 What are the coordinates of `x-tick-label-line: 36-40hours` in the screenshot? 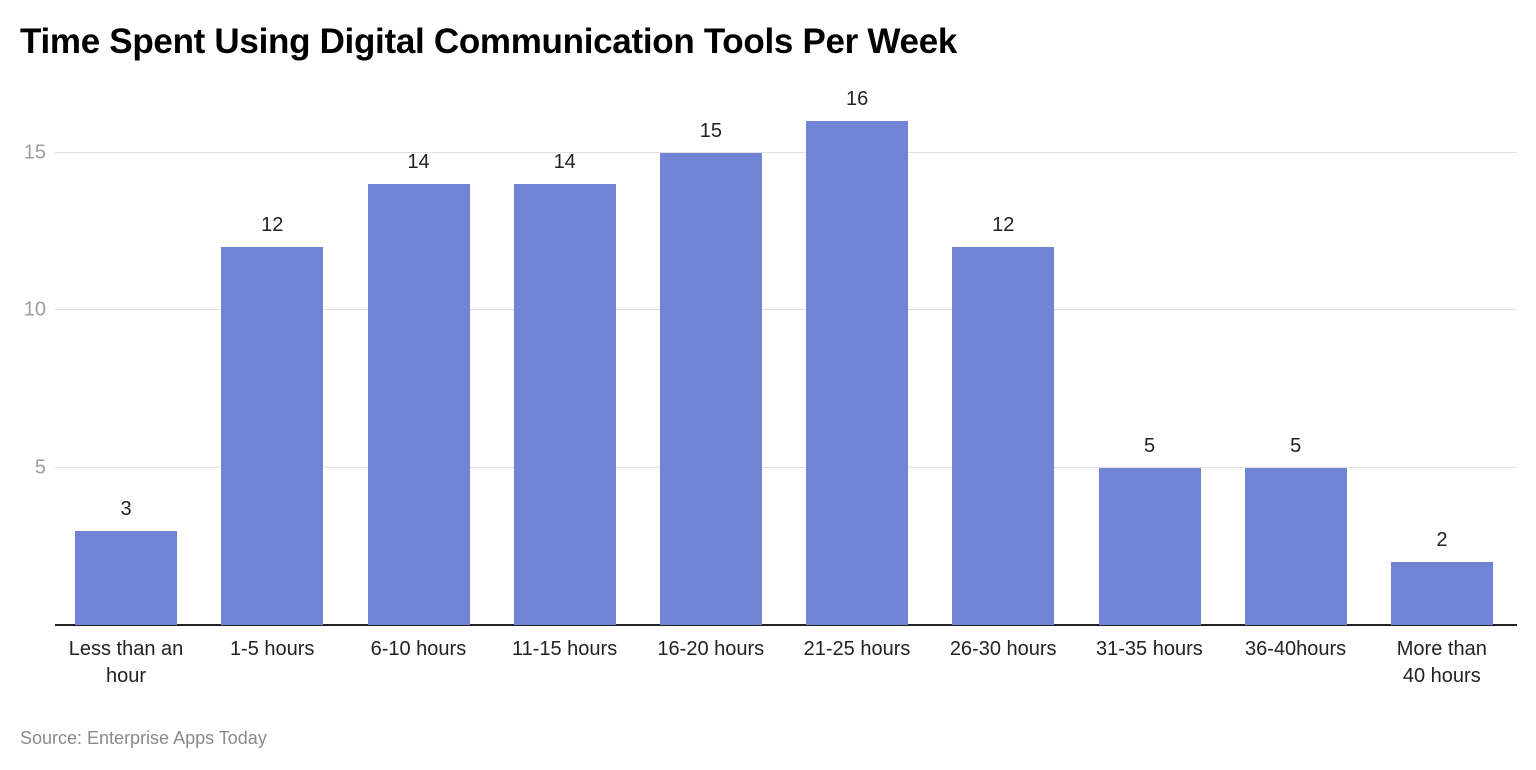 It's located at (1296, 649).